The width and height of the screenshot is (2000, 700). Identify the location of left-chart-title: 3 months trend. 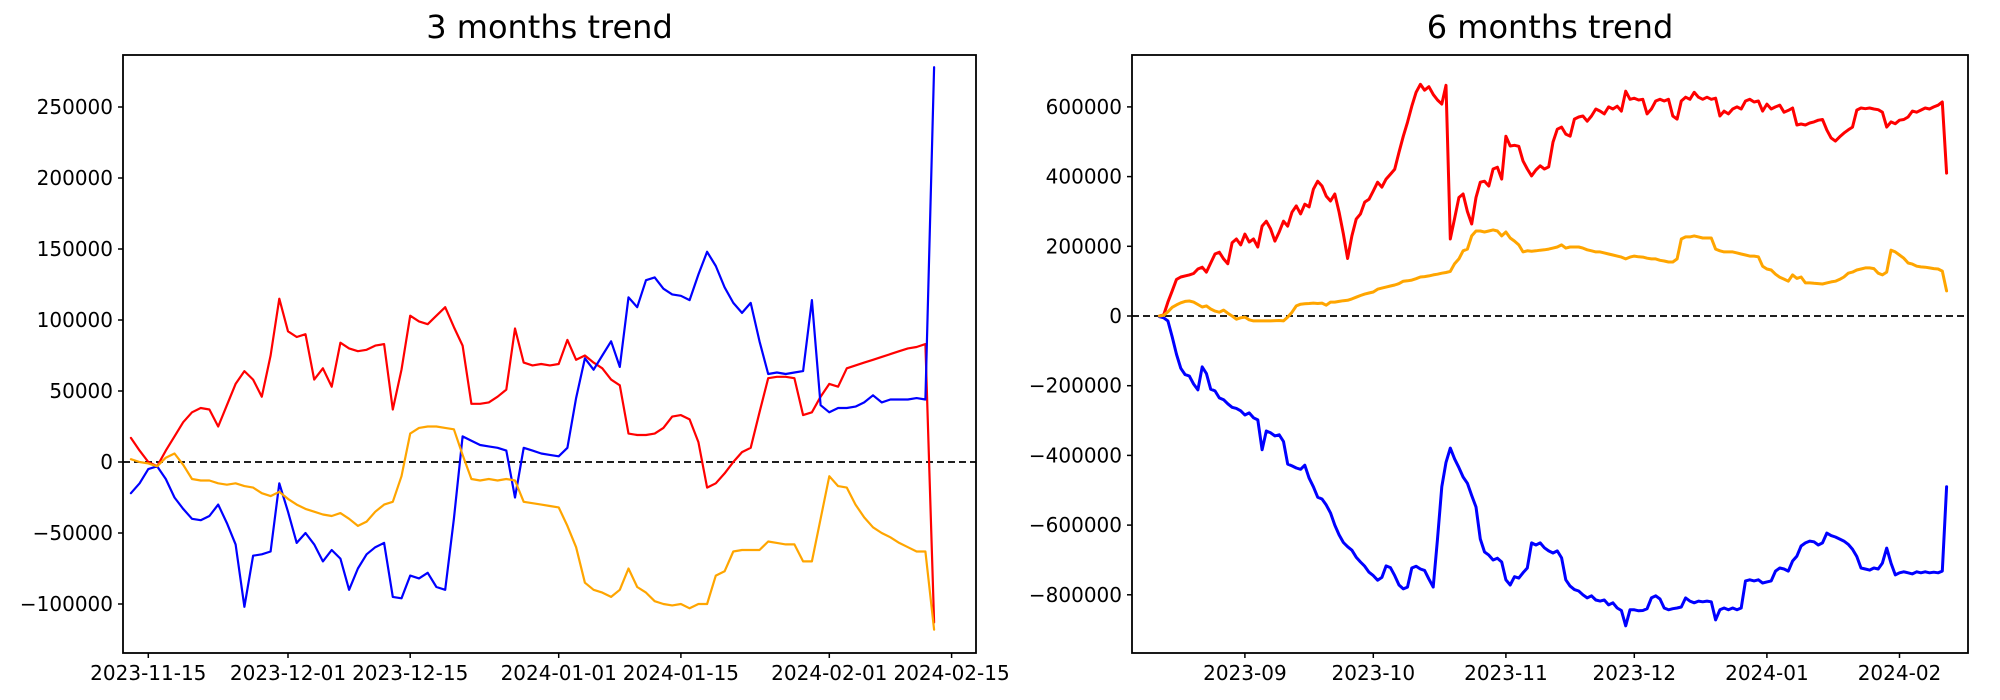
(549, 27).